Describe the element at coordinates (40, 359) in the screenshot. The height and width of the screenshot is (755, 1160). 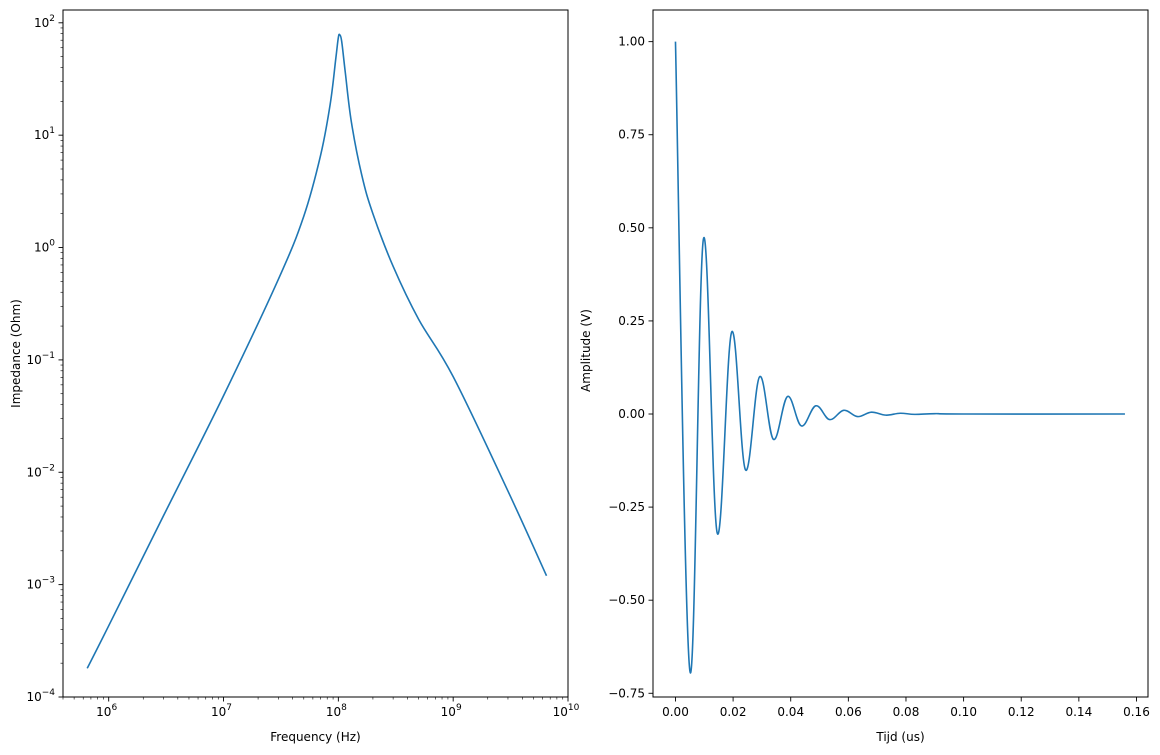
I see `impedance-y-tick-label: 10⁻¹` at that location.